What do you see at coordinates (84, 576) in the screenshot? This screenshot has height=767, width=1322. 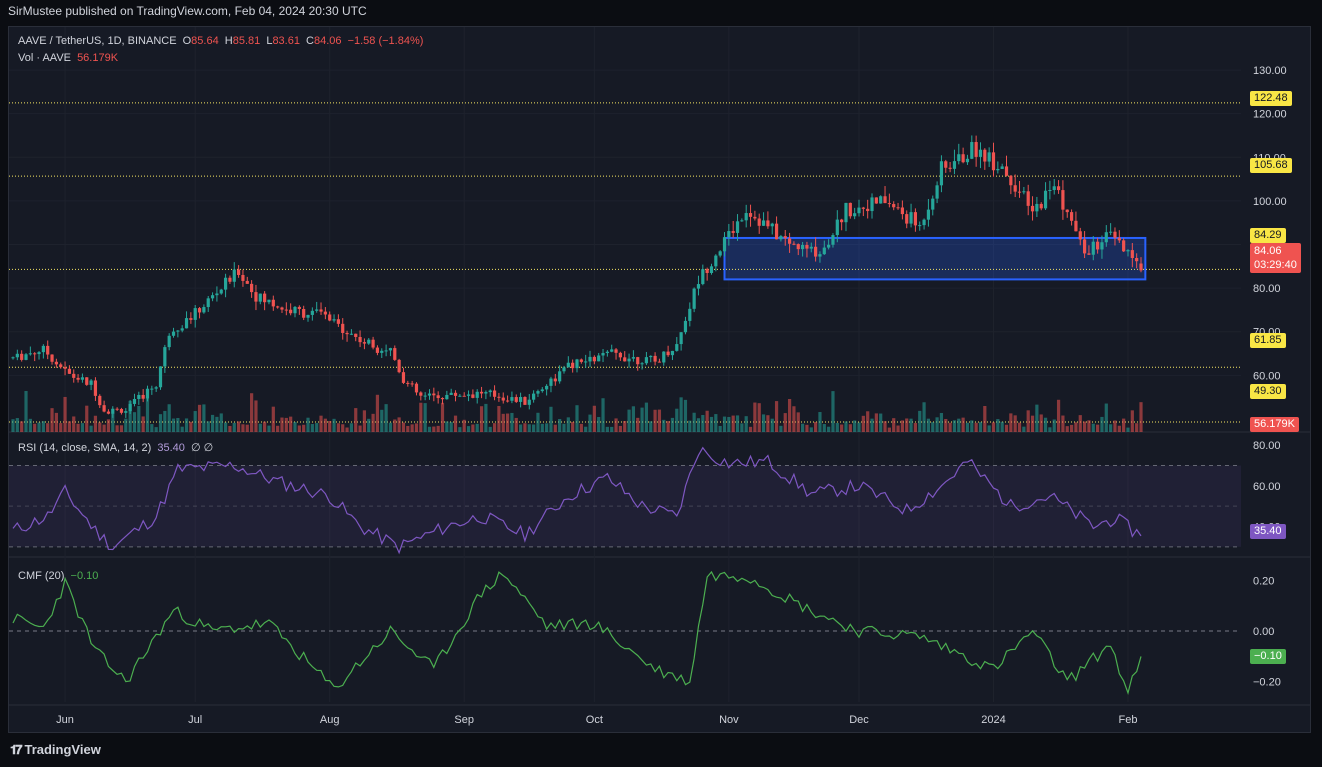 I see `cmf-value: −0.10` at bounding box center [84, 576].